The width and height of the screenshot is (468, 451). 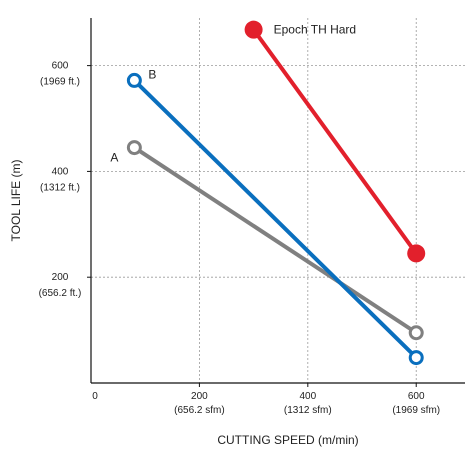 I want to click on series-label-2: Epoch TH Hard, so click(x=315, y=30).